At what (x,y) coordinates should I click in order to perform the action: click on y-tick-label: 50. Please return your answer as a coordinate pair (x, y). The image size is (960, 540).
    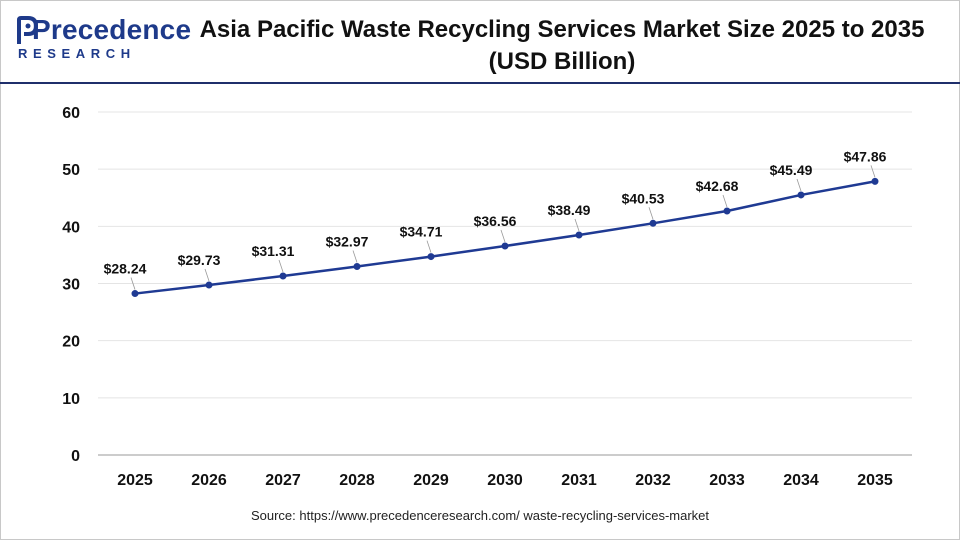
    Looking at the image, I should click on (71, 170).